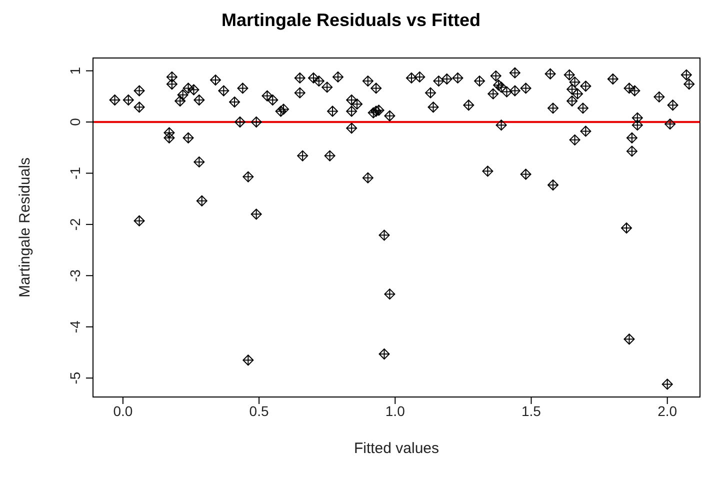 Image resolution: width=702 pixels, height=481 pixels. I want to click on y-tick-label: 1, so click(75, 70).